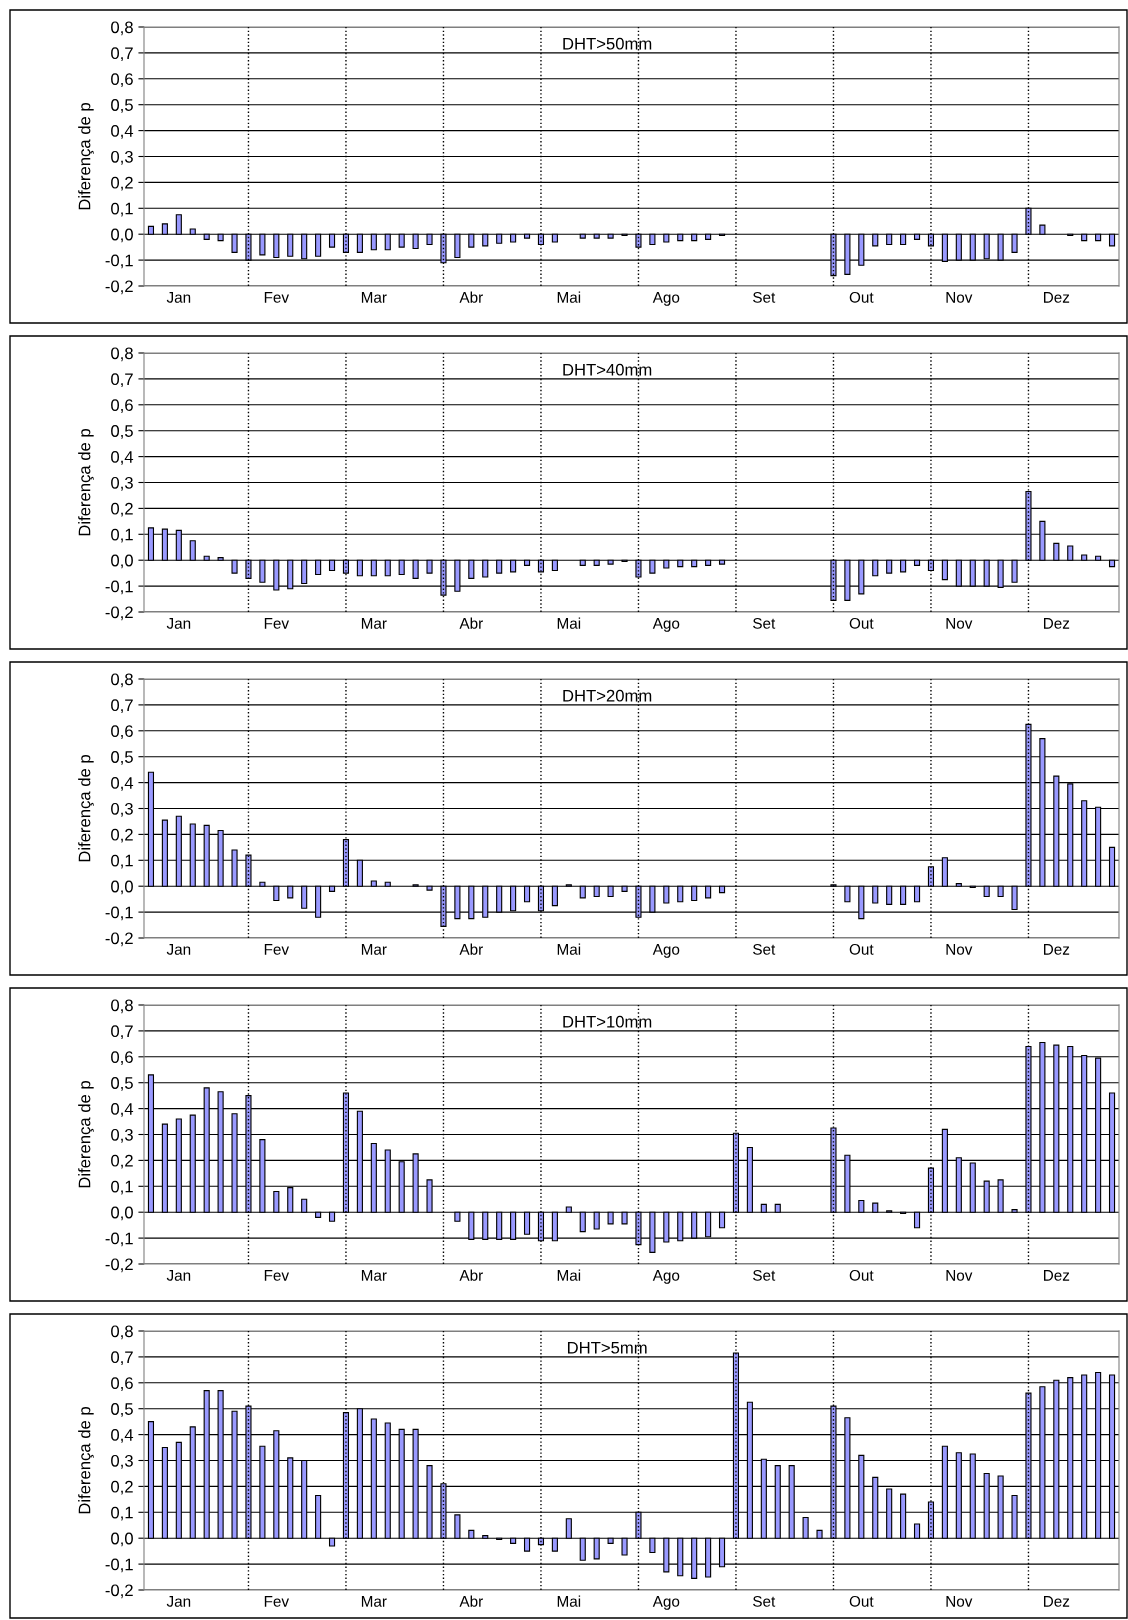 This screenshot has width=1128, height=1620. I want to click on text: DHT>40mm, so click(607, 369).